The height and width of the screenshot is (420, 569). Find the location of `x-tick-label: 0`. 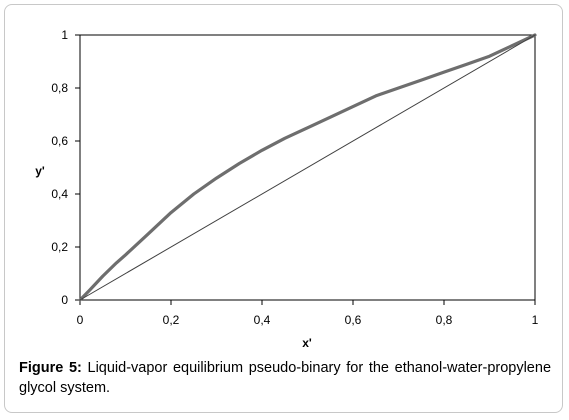

x-tick-label: 0 is located at coordinates (80, 320).